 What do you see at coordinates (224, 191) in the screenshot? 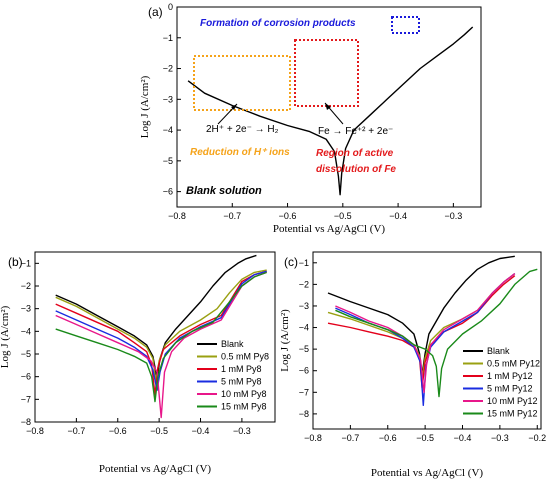
I see `blank-solution-label: Blank solution` at bounding box center [224, 191].